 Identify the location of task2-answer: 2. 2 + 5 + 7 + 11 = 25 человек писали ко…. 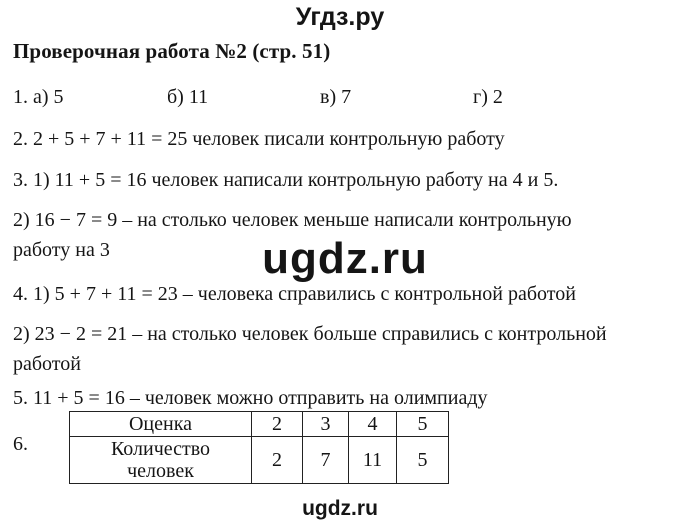
(259, 139).